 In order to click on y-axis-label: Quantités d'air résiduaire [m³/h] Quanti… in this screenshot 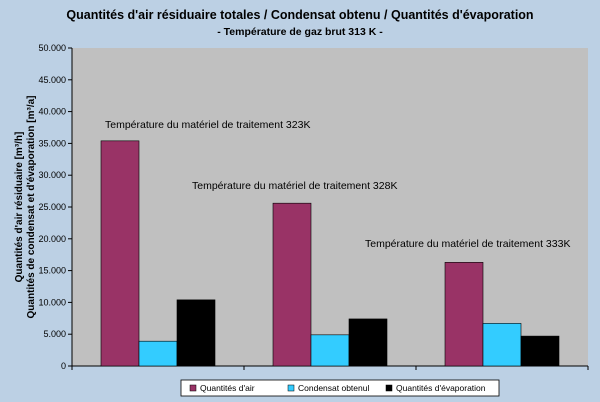, I will do `click(25, 207)`.